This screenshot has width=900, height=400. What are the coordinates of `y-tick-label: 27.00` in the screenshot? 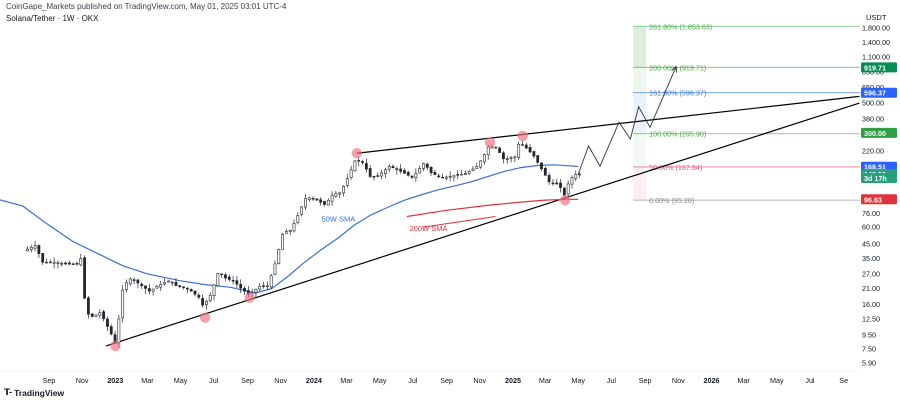 It's located at (871, 273).